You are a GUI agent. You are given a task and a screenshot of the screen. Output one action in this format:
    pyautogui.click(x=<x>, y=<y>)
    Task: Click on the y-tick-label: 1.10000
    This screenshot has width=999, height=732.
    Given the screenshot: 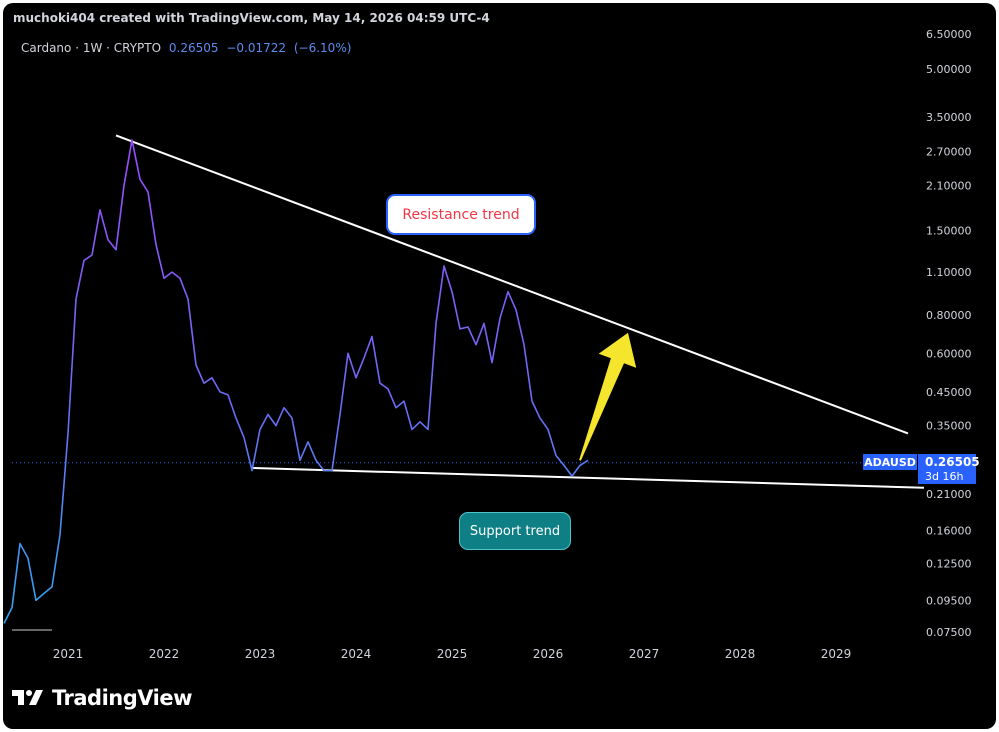 What is the action you would take?
    pyautogui.click(x=949, y=272)
    